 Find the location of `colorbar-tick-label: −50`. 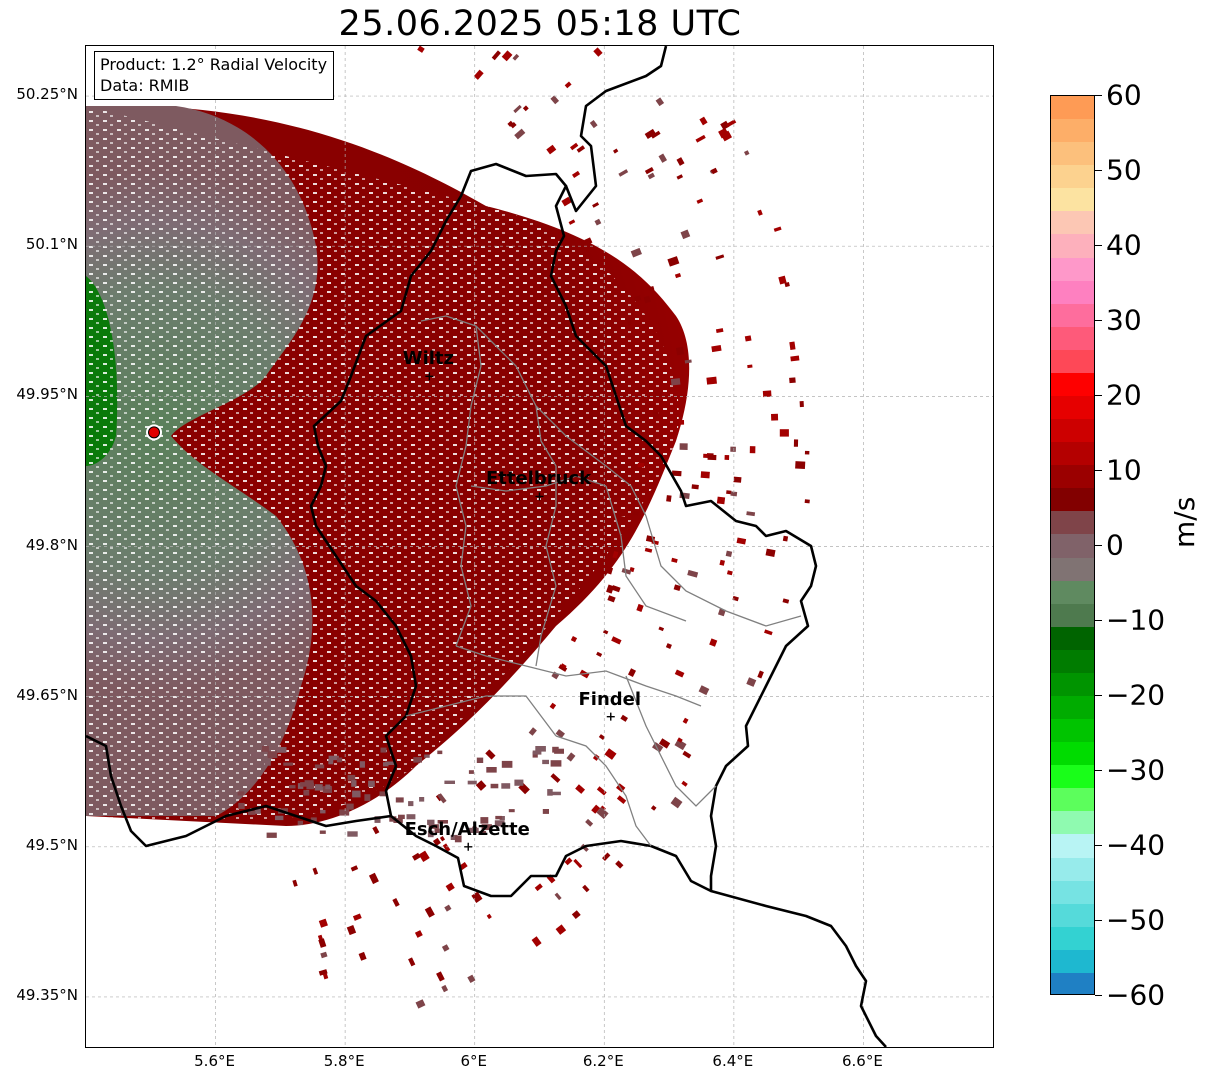

colorbar-tick-label: −50 is located at coordinates (1136, 920).